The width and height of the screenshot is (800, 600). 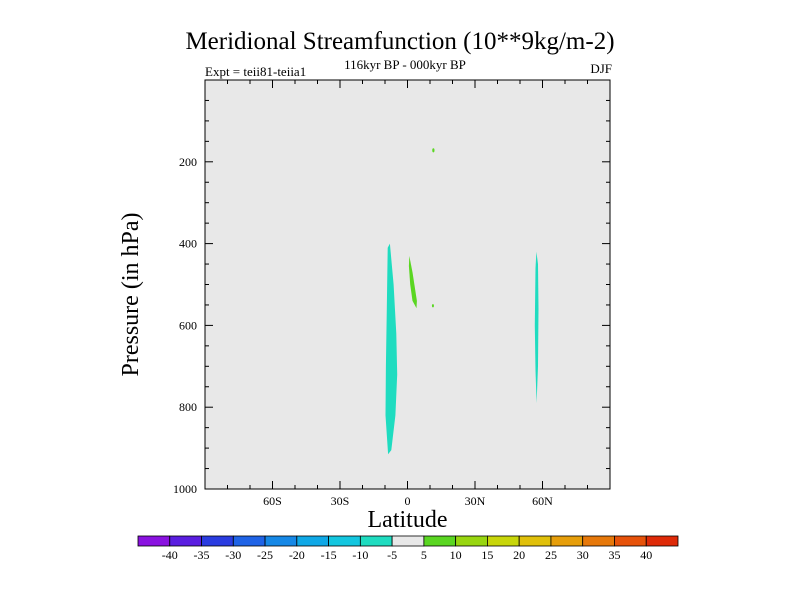 I want to click on y-tick-label: 1000, so click(x=185, y=489).